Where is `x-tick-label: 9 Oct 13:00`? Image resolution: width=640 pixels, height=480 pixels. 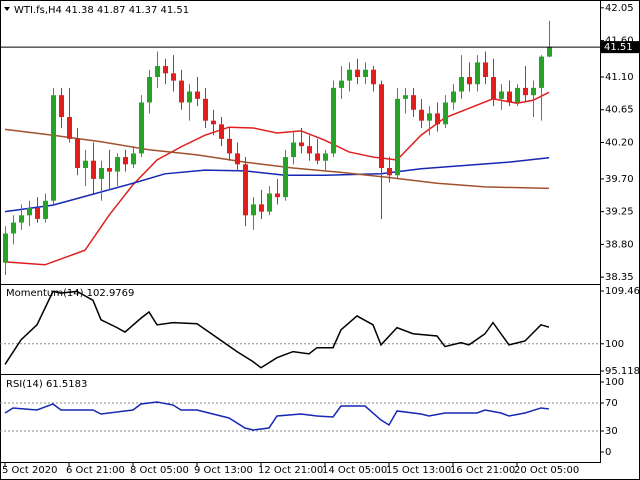
x-tick-label: 9 Oct 13:00 is located at coordinates (223, 470).